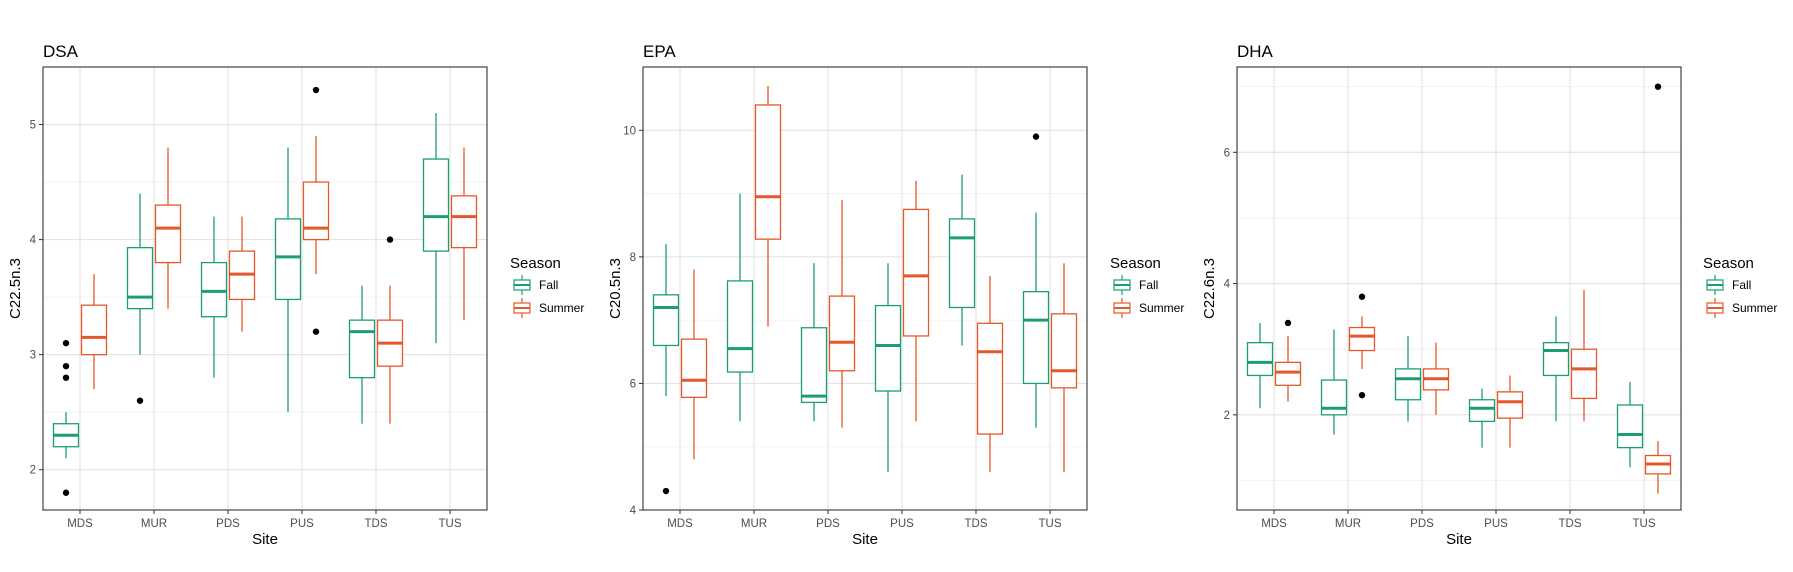 The width and height of the screenshot is (1793, 572). Describe the element at coordinates (390, 330) in the screenshot. I see `box-summer-tds` at that location.